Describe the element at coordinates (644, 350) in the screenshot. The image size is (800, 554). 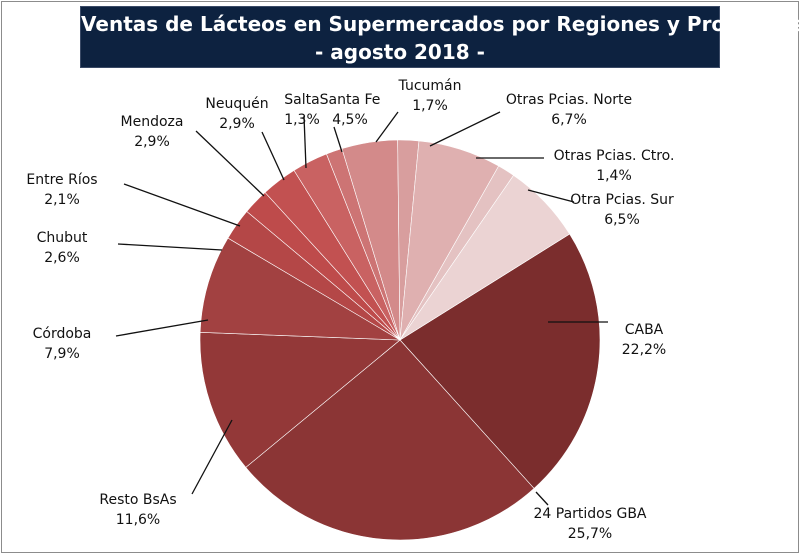
I see `slice-value-caba: 22,2%` at that location.